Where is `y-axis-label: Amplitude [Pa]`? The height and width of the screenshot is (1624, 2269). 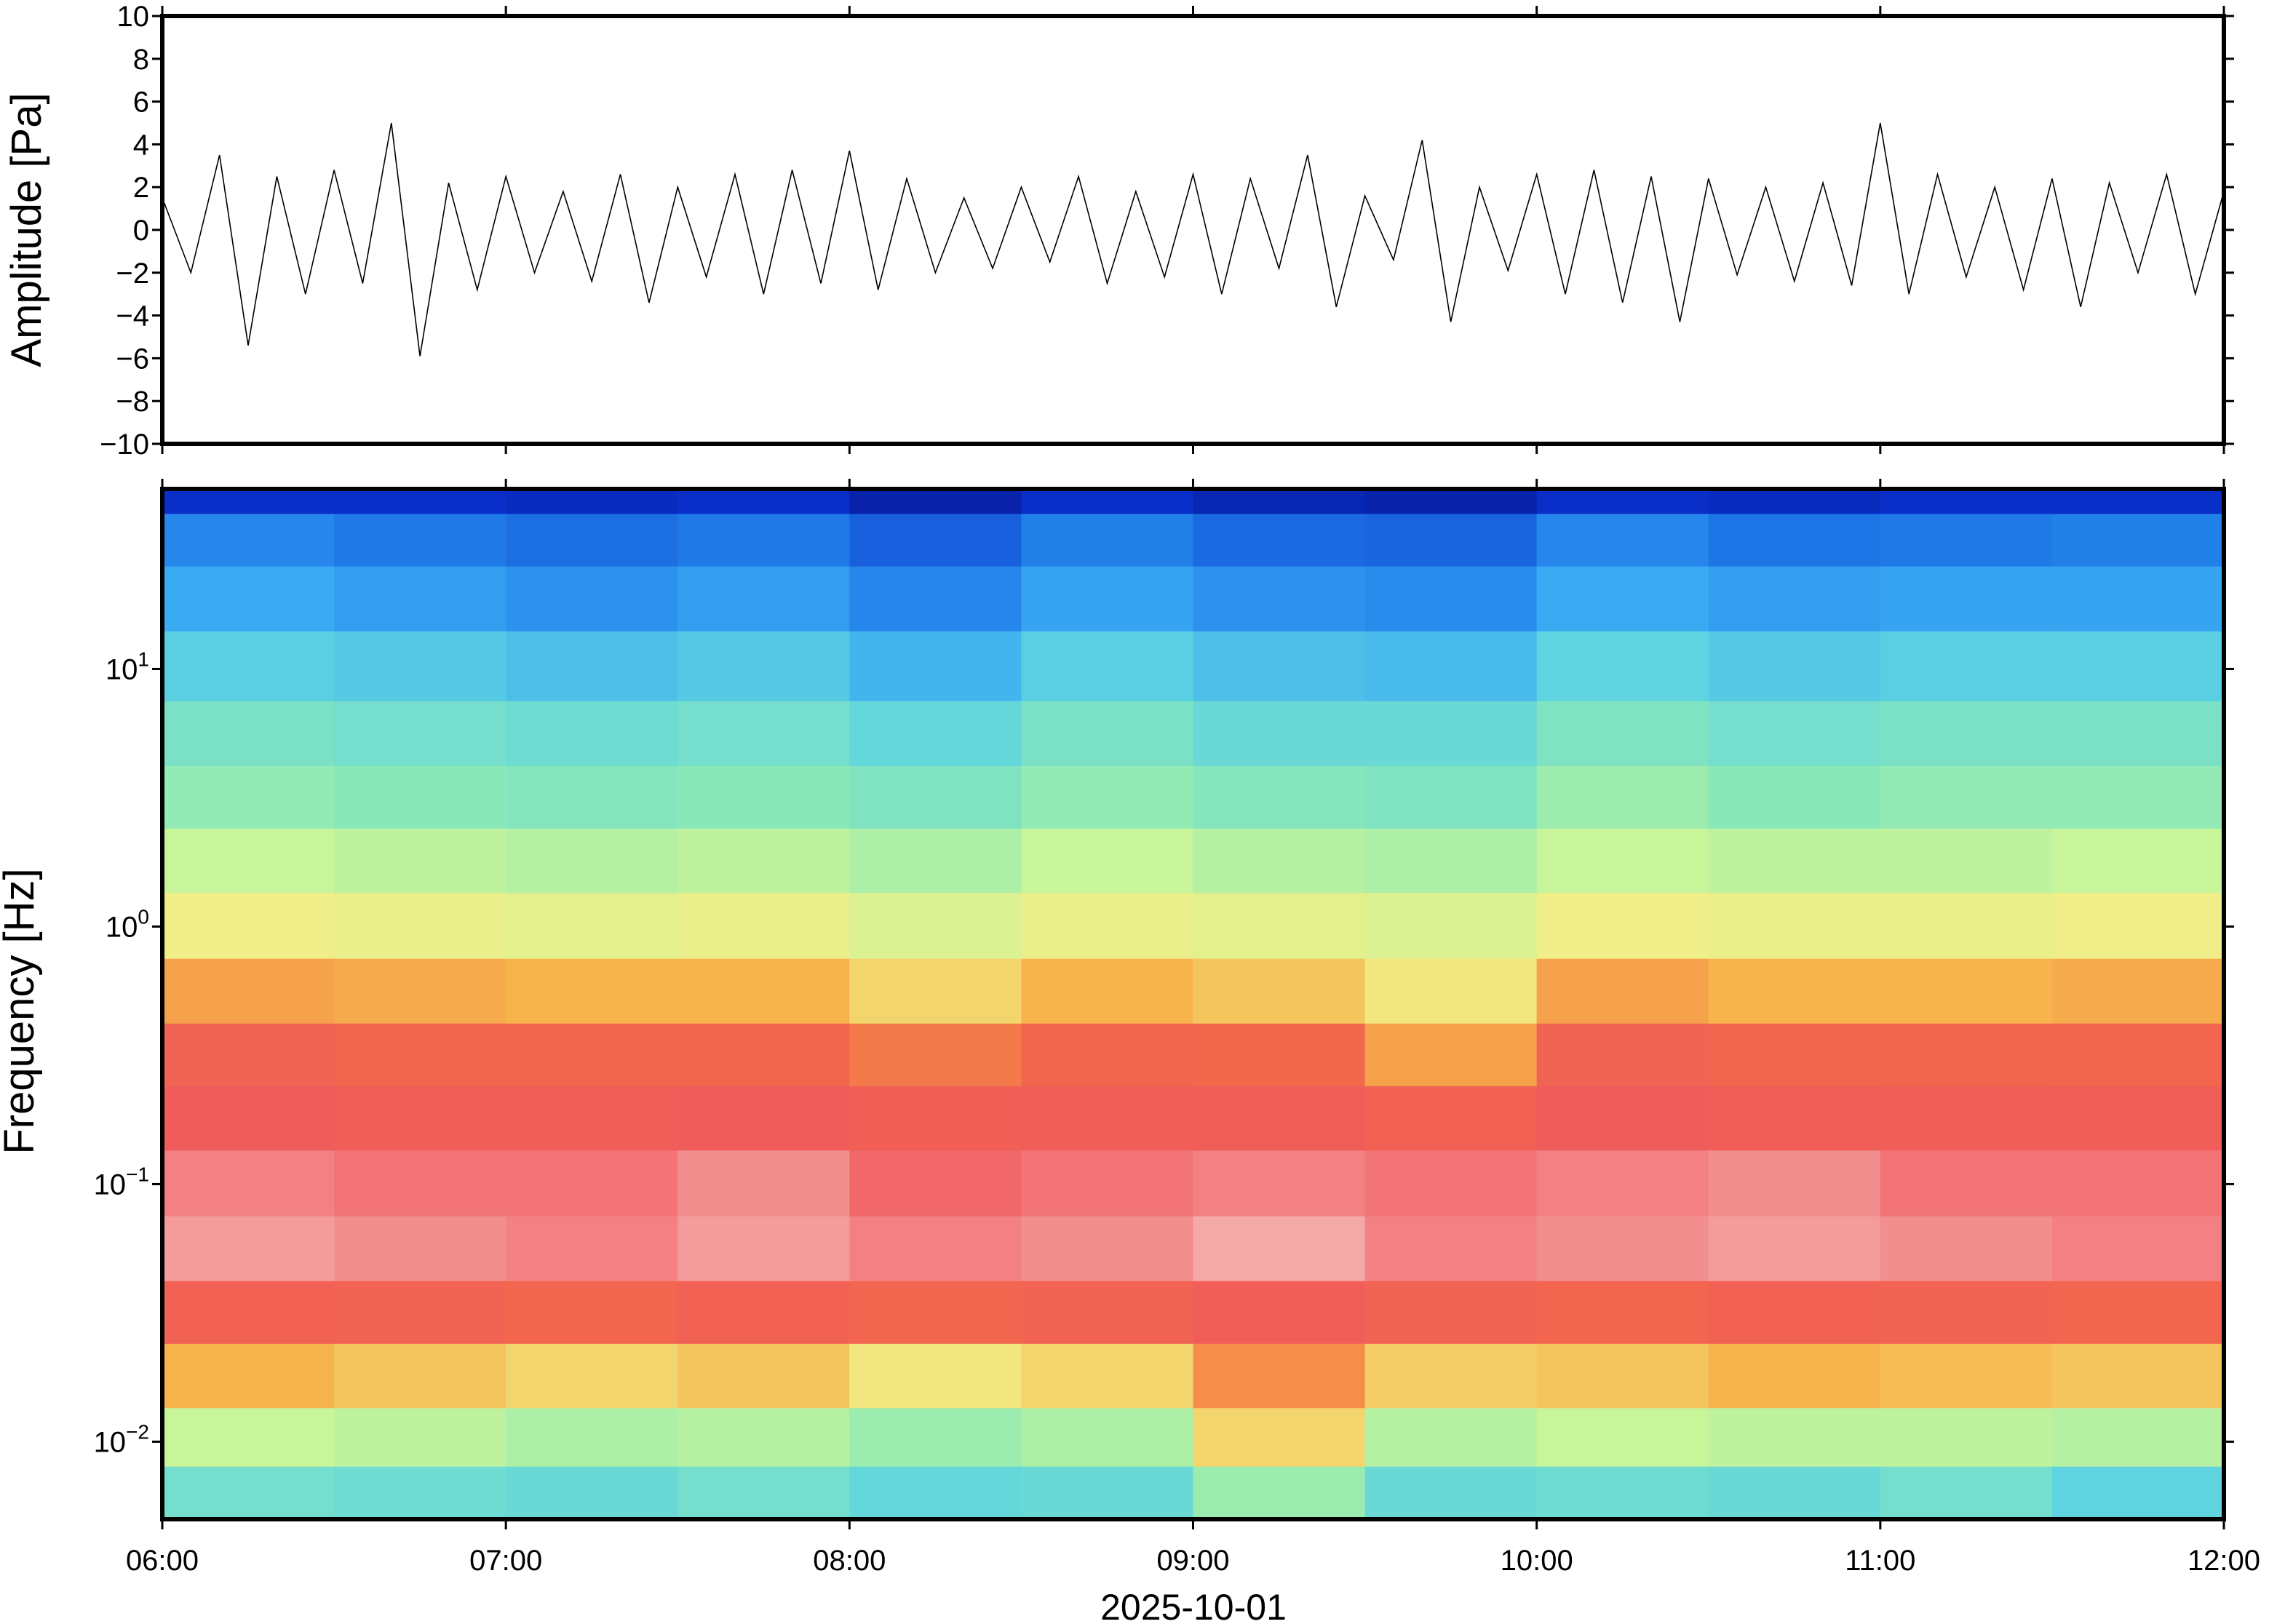 y-axis-label: Amplitude [Pa] is located at coordinates (27, 229).